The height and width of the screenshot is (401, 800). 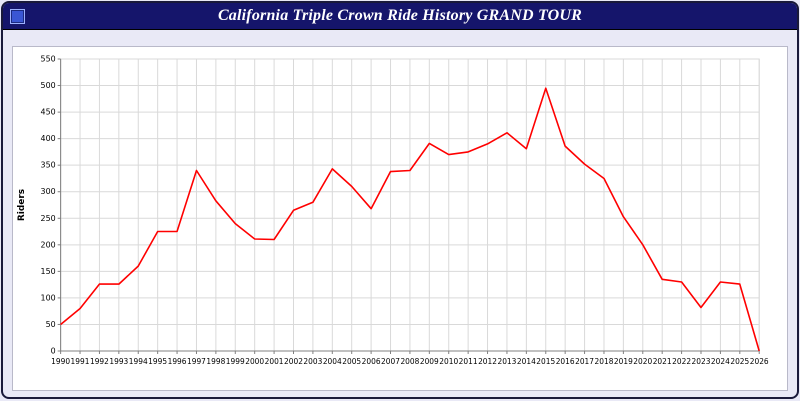 I want to click on x-tick-label: 2006, so click(x=371, y=361).